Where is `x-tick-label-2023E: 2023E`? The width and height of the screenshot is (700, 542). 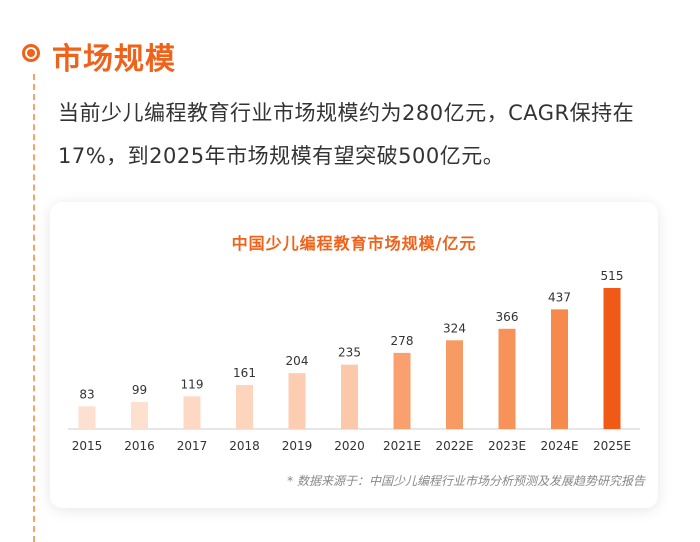 x-tick-label-2023E: 2023E is located at coordinates (507, 446).